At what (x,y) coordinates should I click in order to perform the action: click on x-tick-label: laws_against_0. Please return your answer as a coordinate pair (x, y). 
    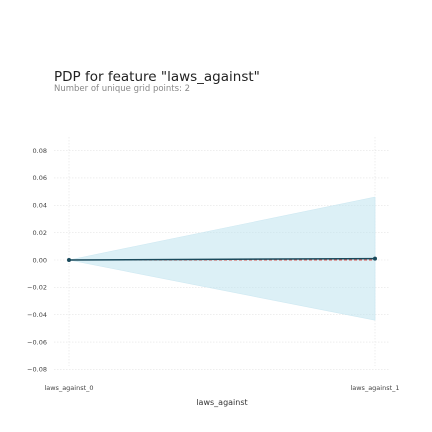
    Looking at the image, I should click on (68, 388).